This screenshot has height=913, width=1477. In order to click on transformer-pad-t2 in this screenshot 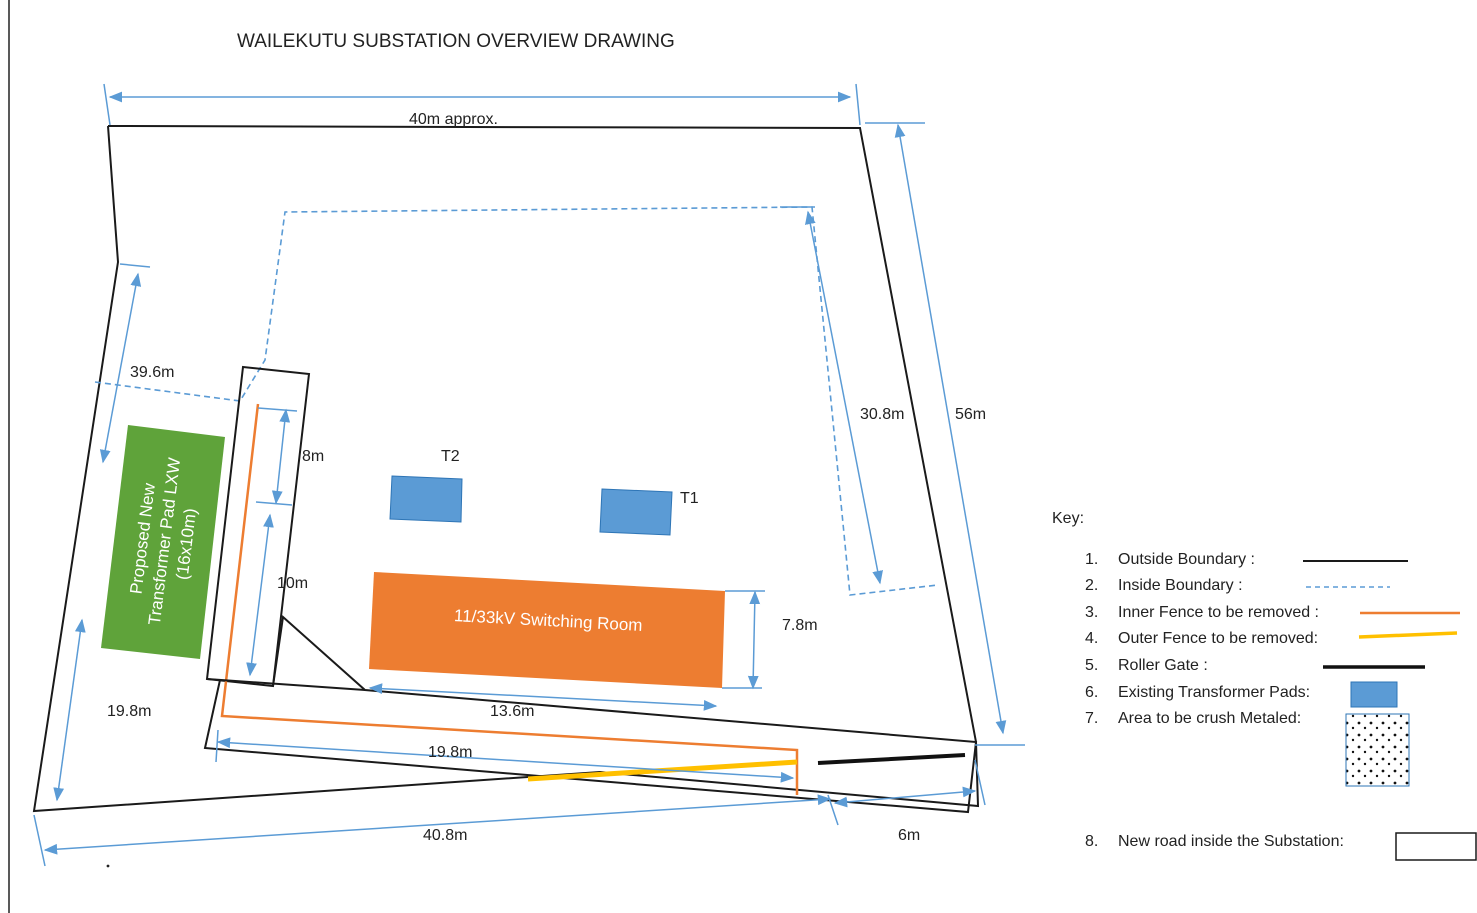, I will do `click(426, 499)`.